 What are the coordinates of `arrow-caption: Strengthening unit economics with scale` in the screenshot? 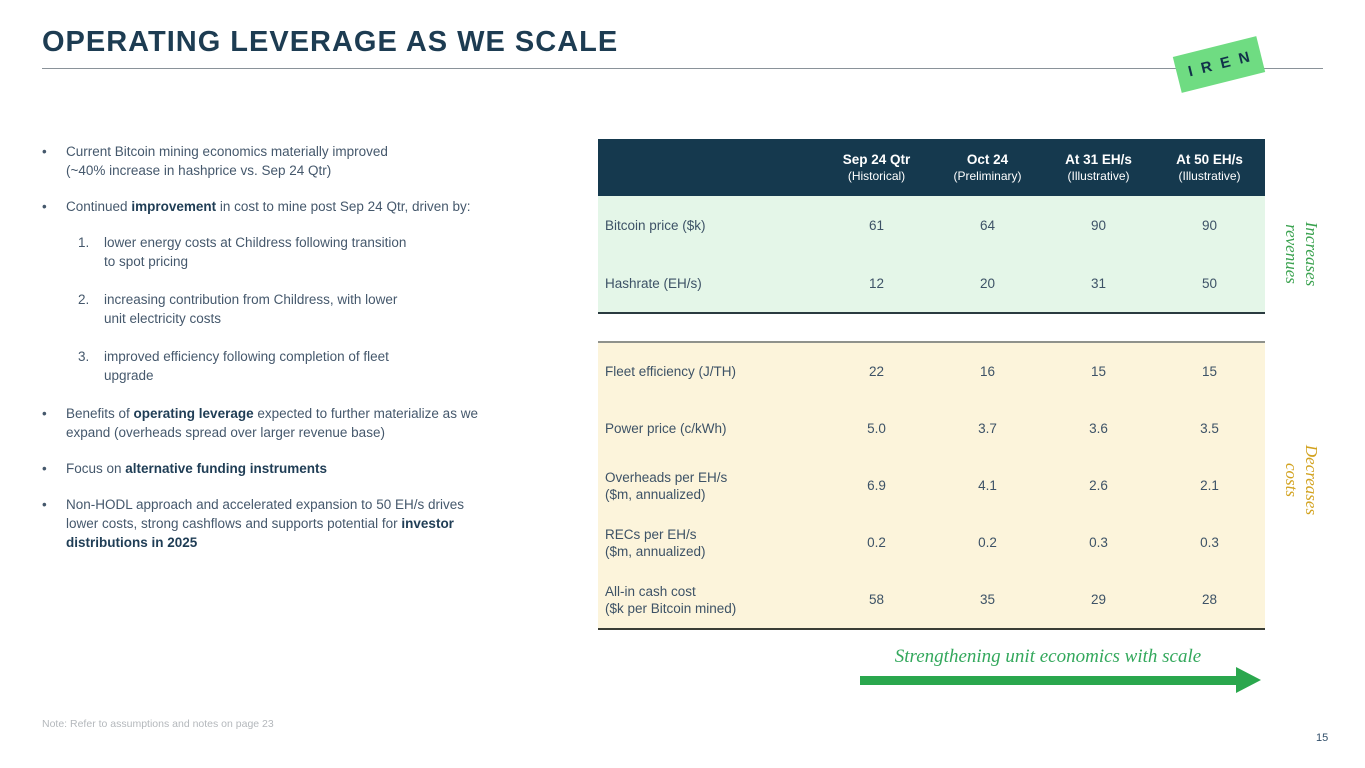 It's located at (1048, 656).